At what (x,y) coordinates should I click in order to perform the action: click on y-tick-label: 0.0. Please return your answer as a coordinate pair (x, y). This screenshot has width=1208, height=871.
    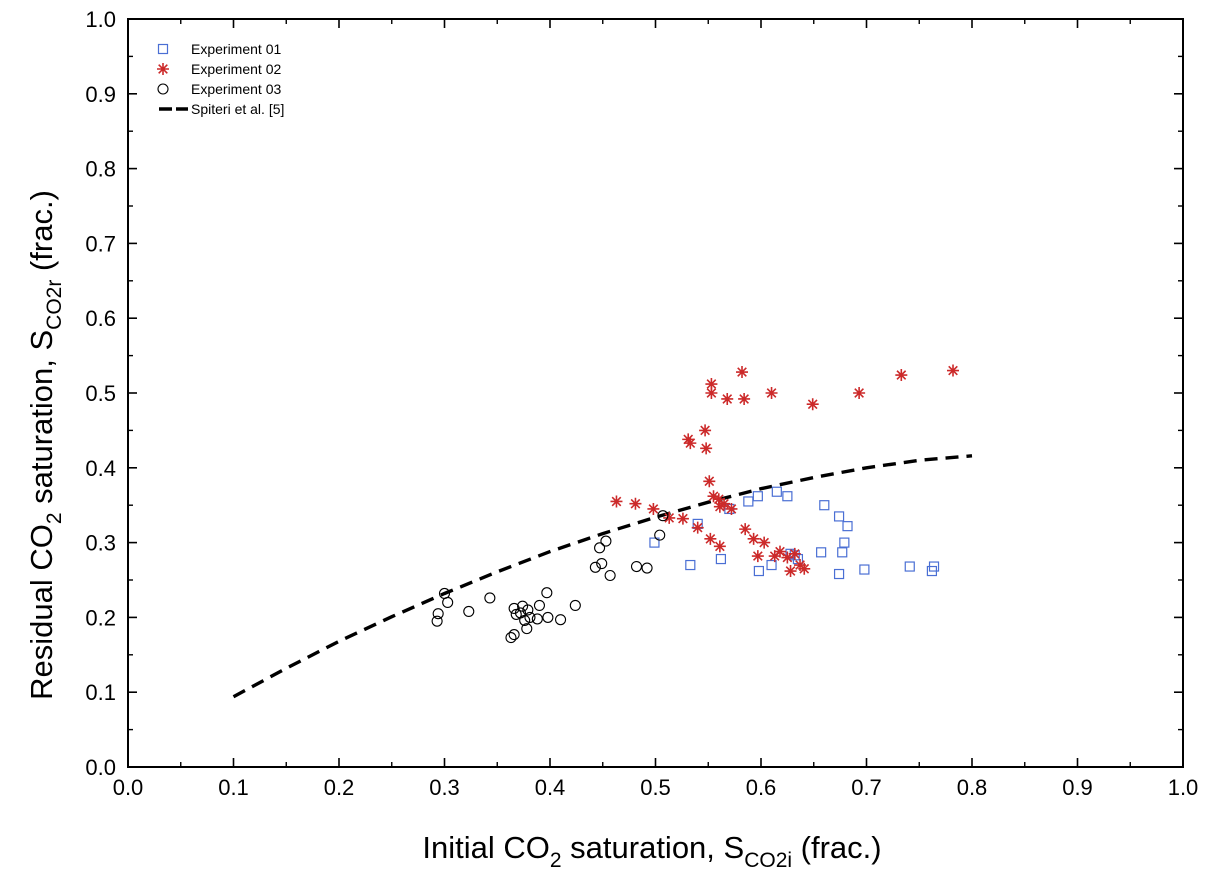
    Looking at the image, I should click on (100, 767).